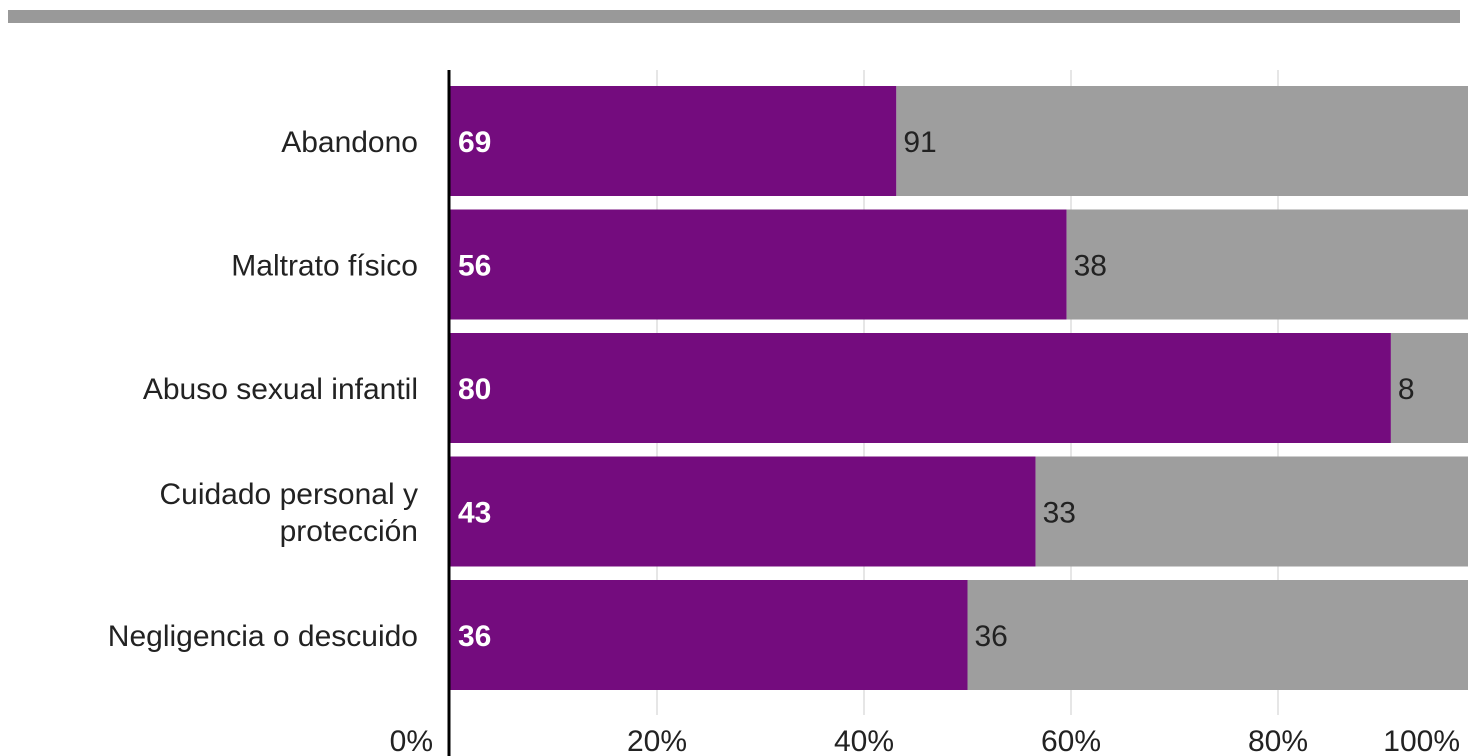  What do you see at coordinates (1421, 740) in the screenshot?
I see `x-tick-label: 100%` at bounding box center [1421, 740].